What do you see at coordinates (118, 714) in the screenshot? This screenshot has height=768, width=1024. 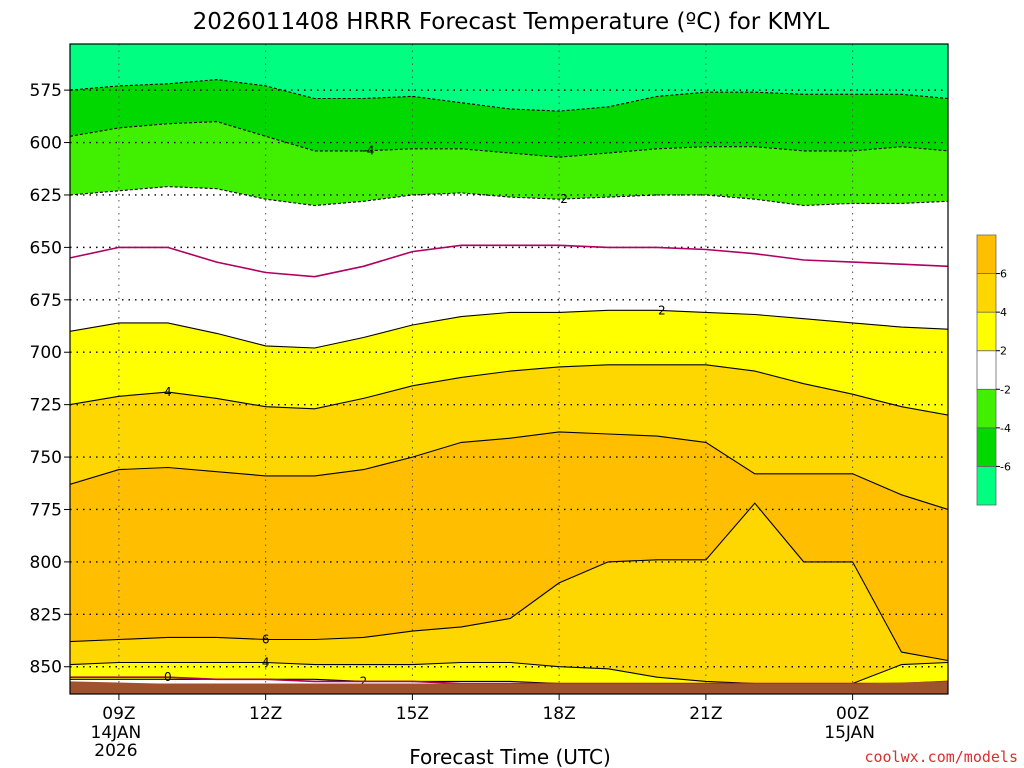 I see `x-tick-label: 09Z` at bounding box center [118, 714].